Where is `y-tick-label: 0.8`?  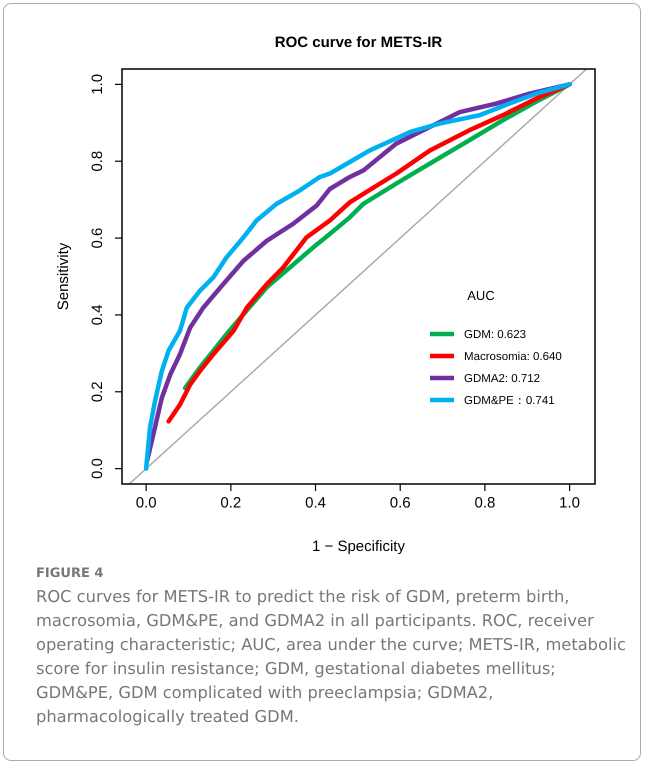
y-tick-label: 0.8 is located at coordinates (97, 161).